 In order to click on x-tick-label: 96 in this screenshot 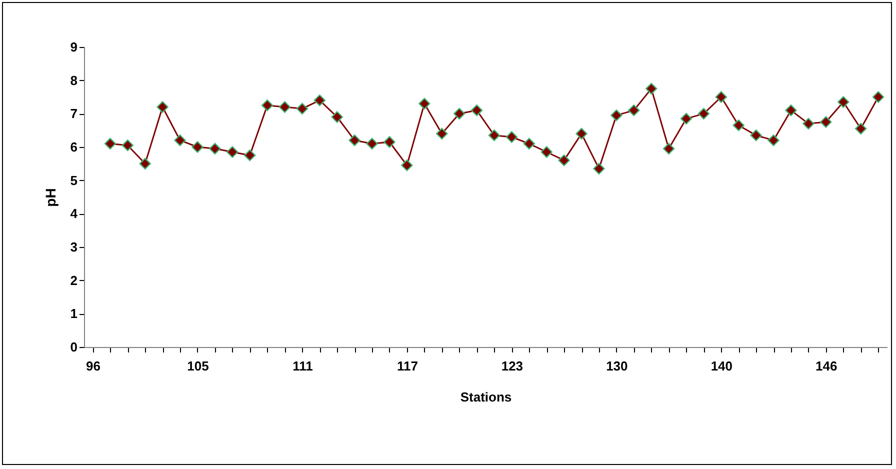, I will do `click(93, 366)`.